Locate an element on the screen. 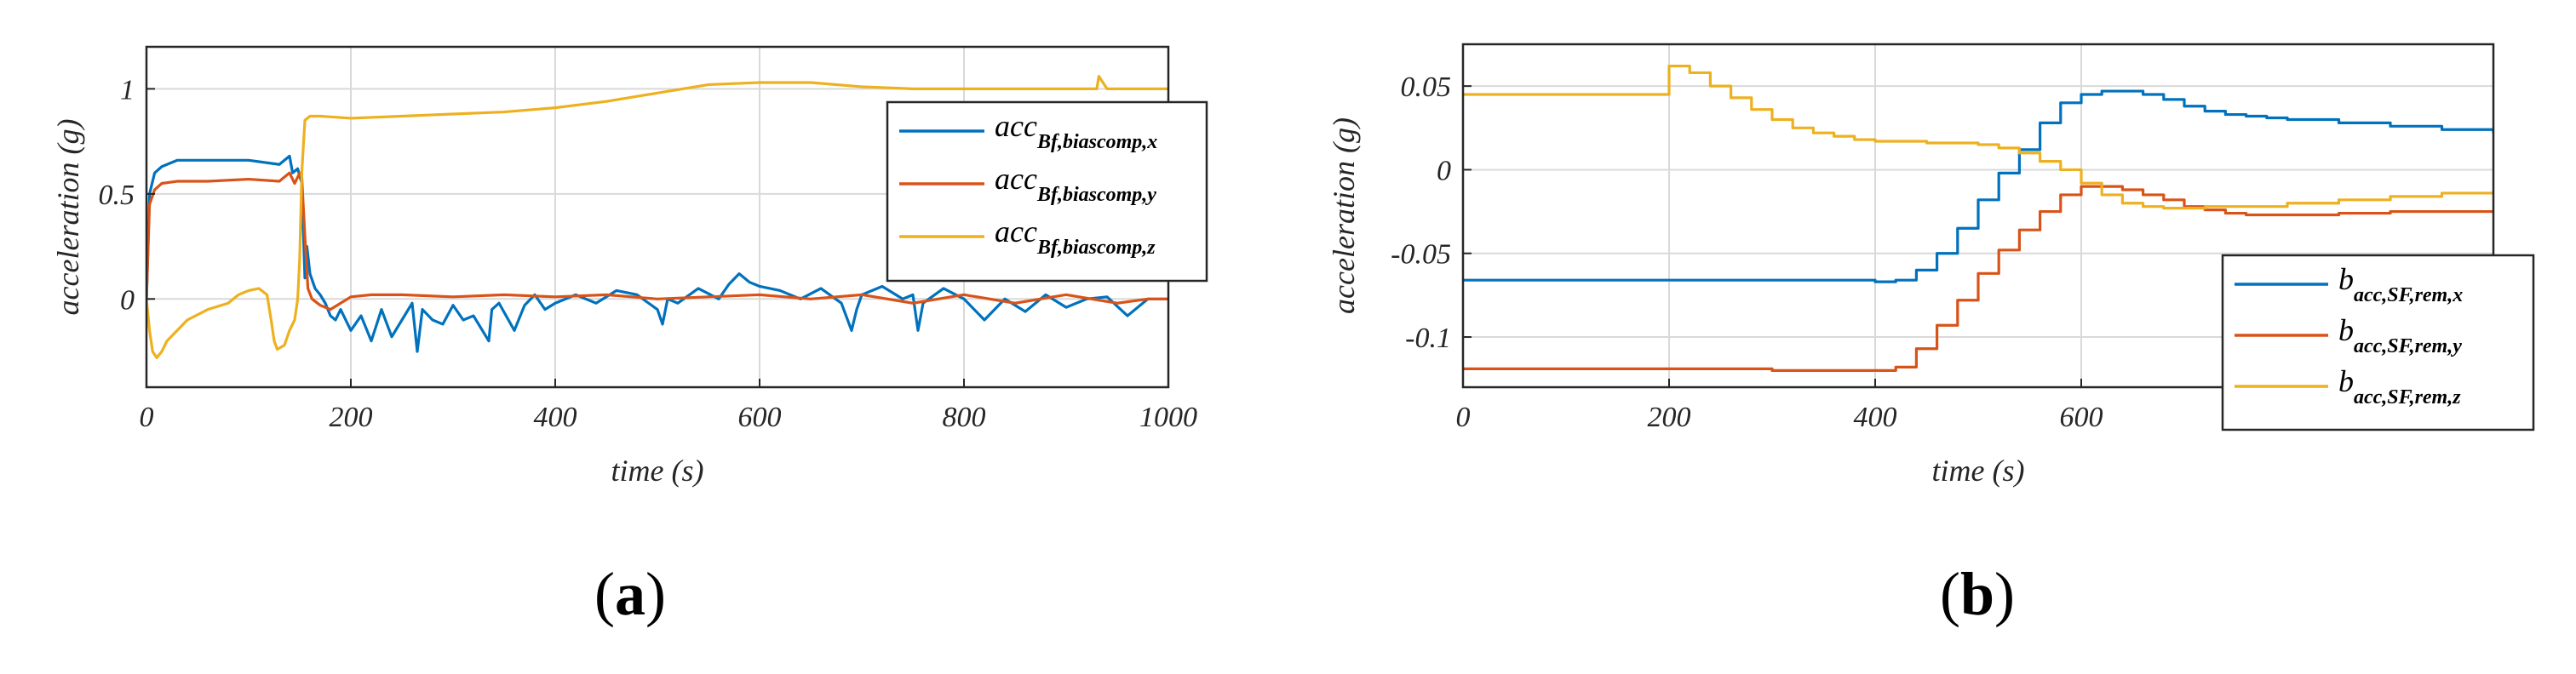 This screenshot has width=2576, height=674. chart-a-panel-letter: a is located at coordinates (630, 594).